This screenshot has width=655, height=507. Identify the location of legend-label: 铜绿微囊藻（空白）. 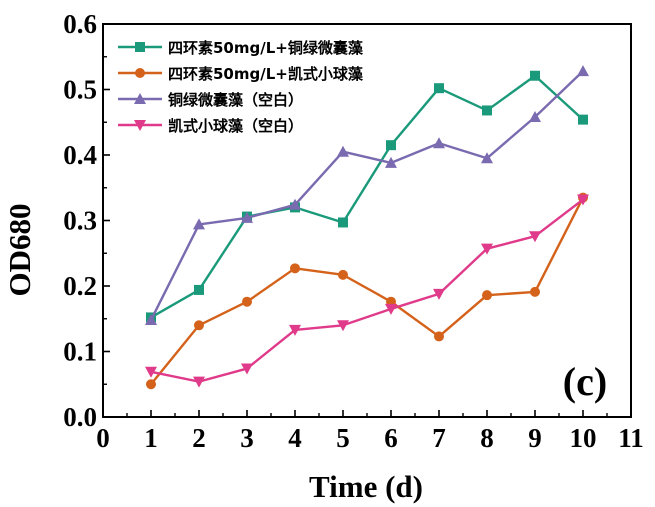
(235, 100).